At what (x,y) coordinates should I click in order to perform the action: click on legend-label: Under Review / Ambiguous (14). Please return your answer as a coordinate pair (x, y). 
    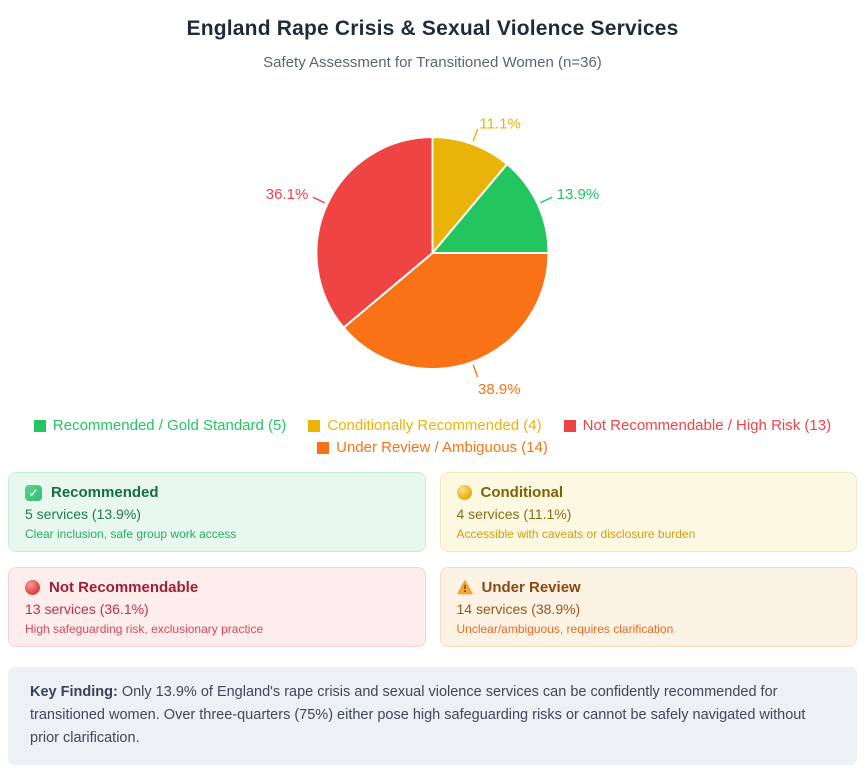
    Looking at the image, I should click on (442, 447).